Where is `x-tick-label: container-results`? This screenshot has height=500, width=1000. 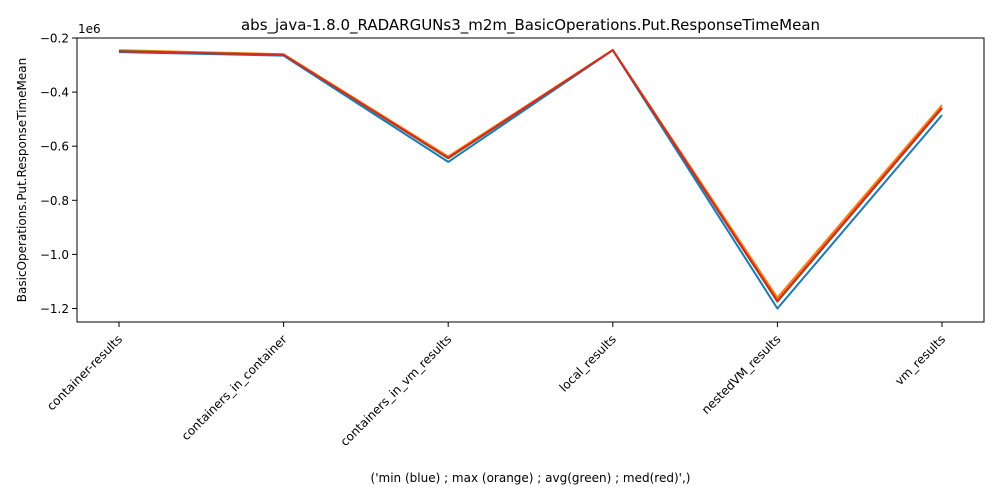
x-tick-label: container-results is located at coordinates (84, 372).